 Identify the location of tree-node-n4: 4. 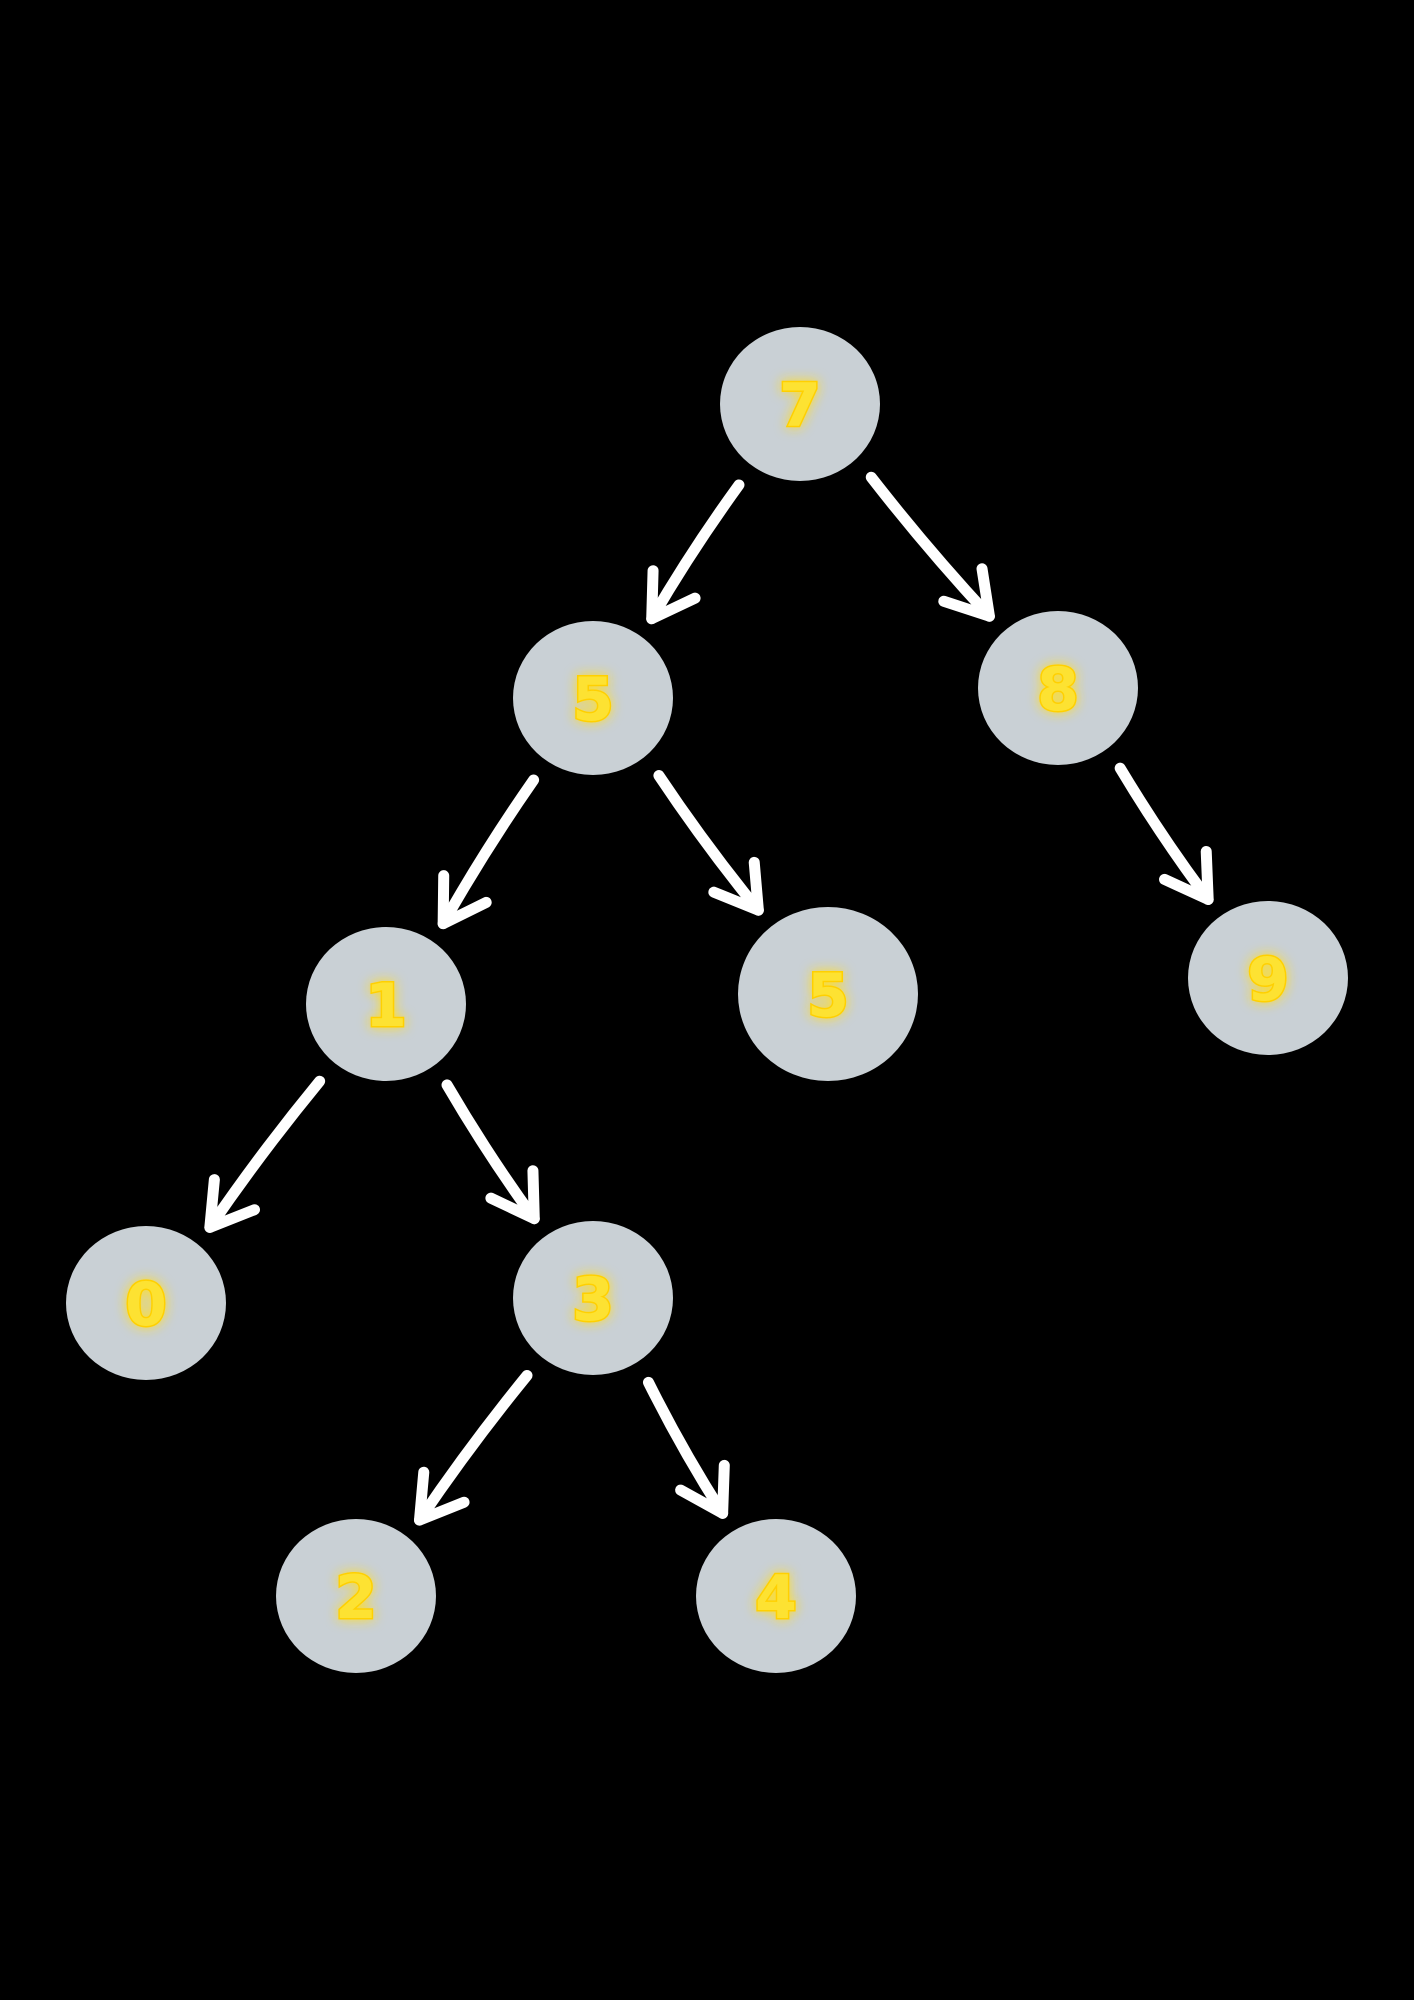
(776, 1596).